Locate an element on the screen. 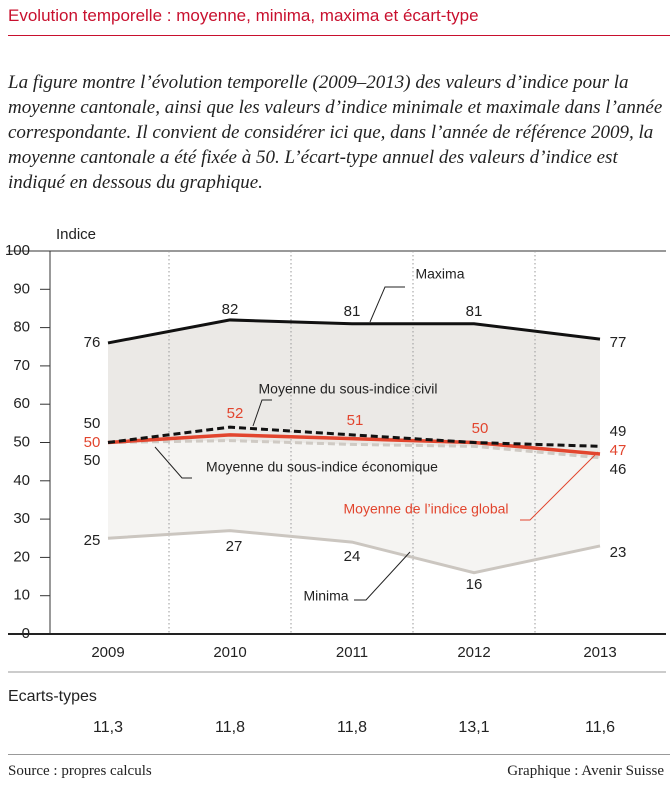 Image resolution: width=670 pixels, height=792 pixels. minima-label-2012: 16 is located at coordinates (474, 584).